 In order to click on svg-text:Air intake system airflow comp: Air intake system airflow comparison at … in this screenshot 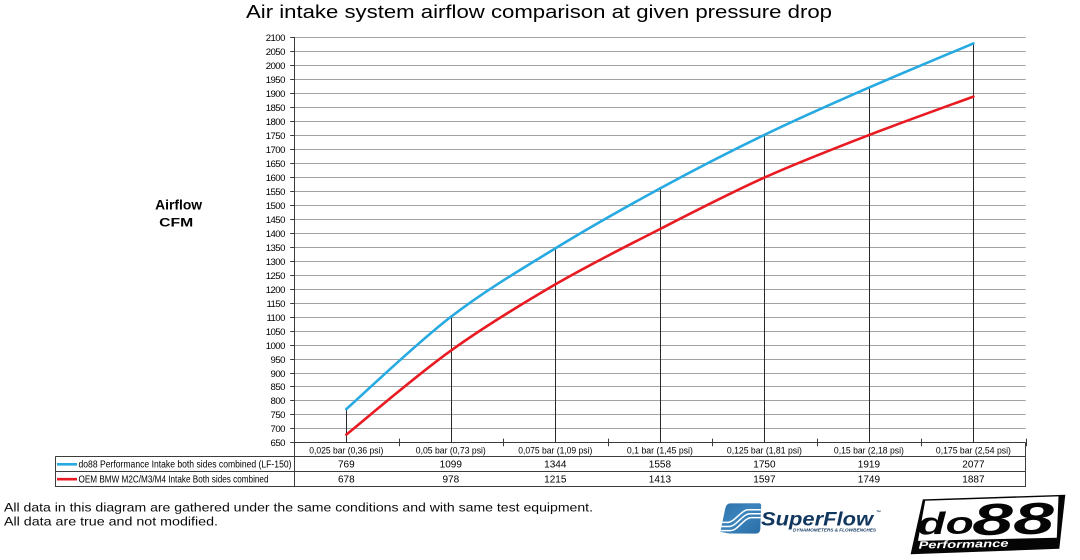, I will do `click(539, 11)`.